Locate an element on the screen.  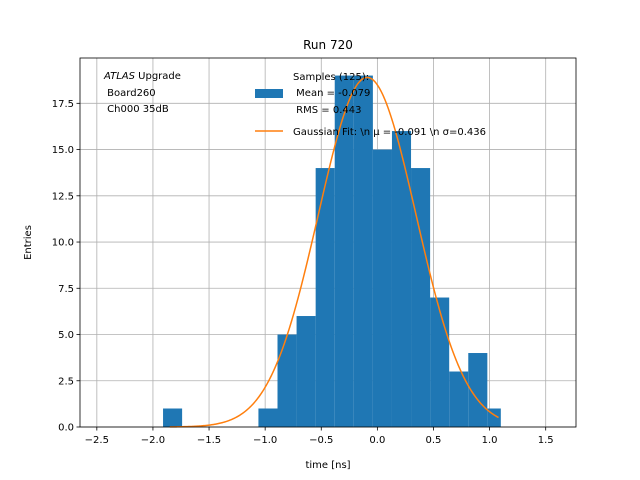
x-tick-label: 0.5 is located at coordinates (434, 440).